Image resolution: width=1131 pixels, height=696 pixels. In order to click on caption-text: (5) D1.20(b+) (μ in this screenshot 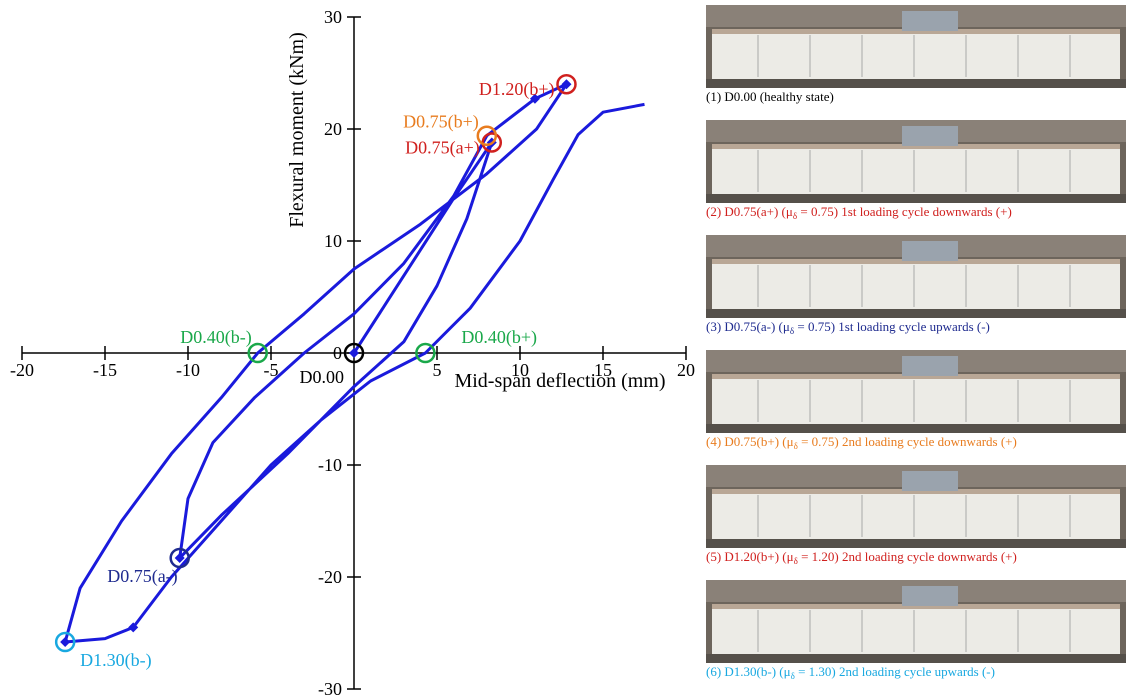, I will do `click(750, 556)`.